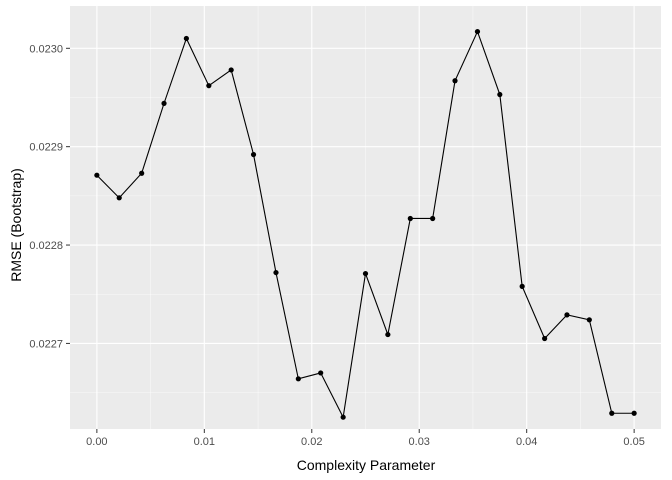 Image resolution: width=672 pixels, height=480 pixels. Describe the element at coordinates (526, 442) in the screenshot. I see `x-tick-label: 0.04` at that location.